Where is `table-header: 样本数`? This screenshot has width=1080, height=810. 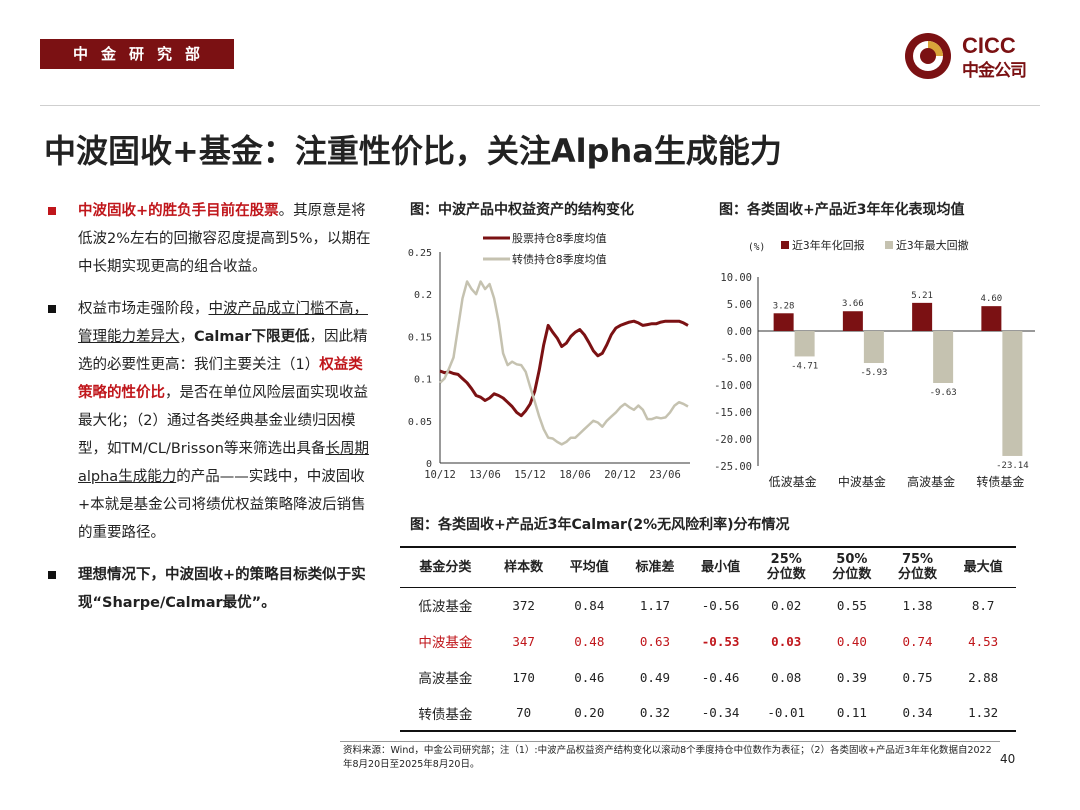 table-header: 样本数 is located at coordinates (523, 567).